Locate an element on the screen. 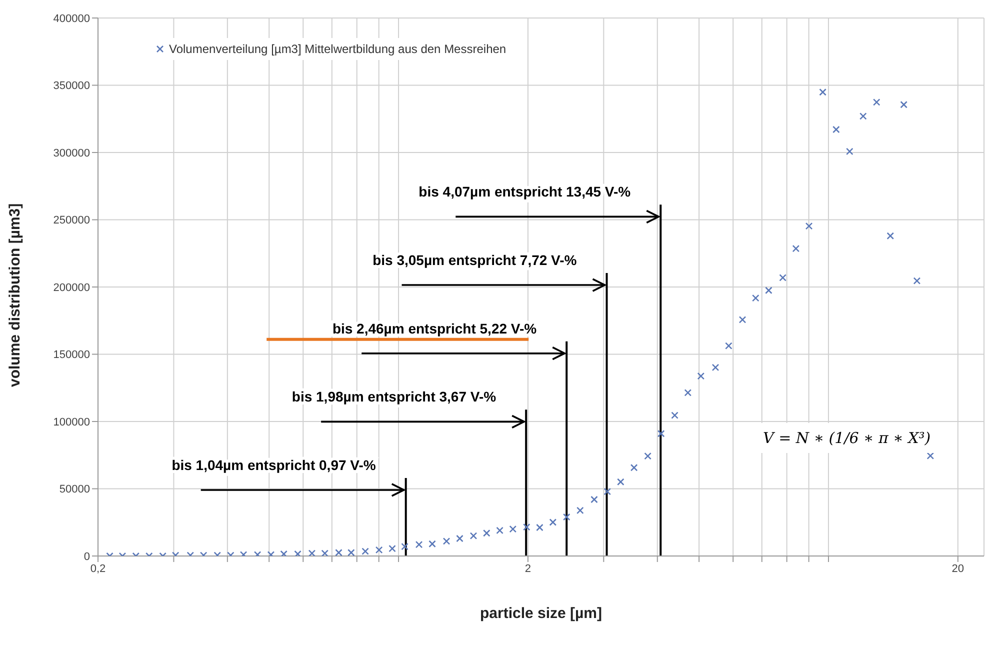 The height and width of the screenshot is (657, 997). y-tick-label: 100000 is located at coordinates (71, 422).